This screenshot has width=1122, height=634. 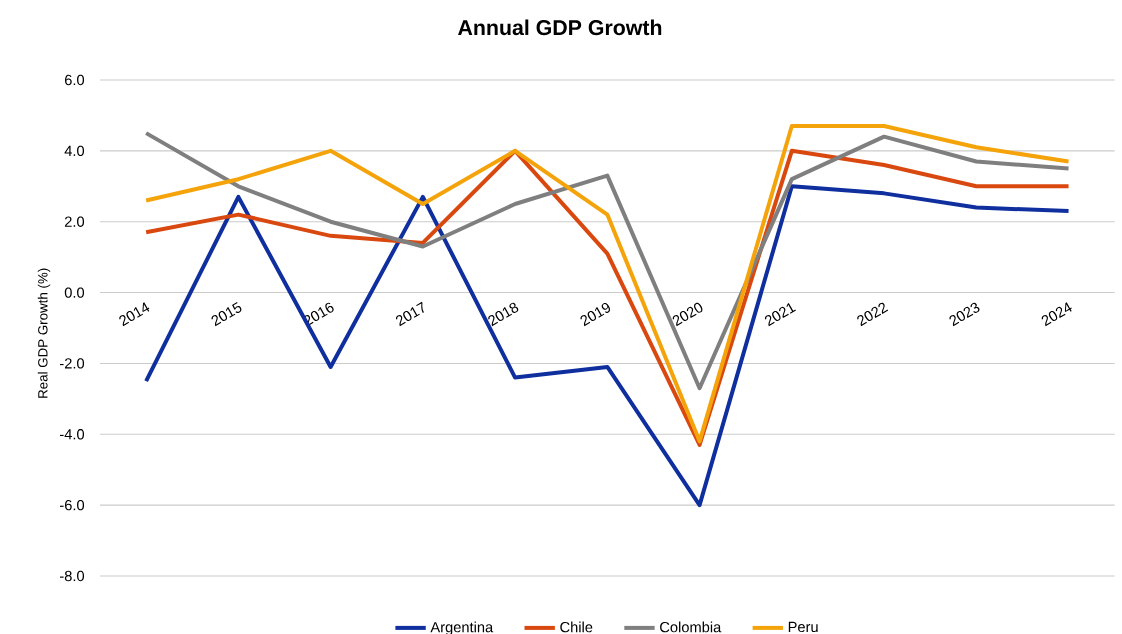 I want to click on y-tick-label: 0.0, so click(x=74, y=292).